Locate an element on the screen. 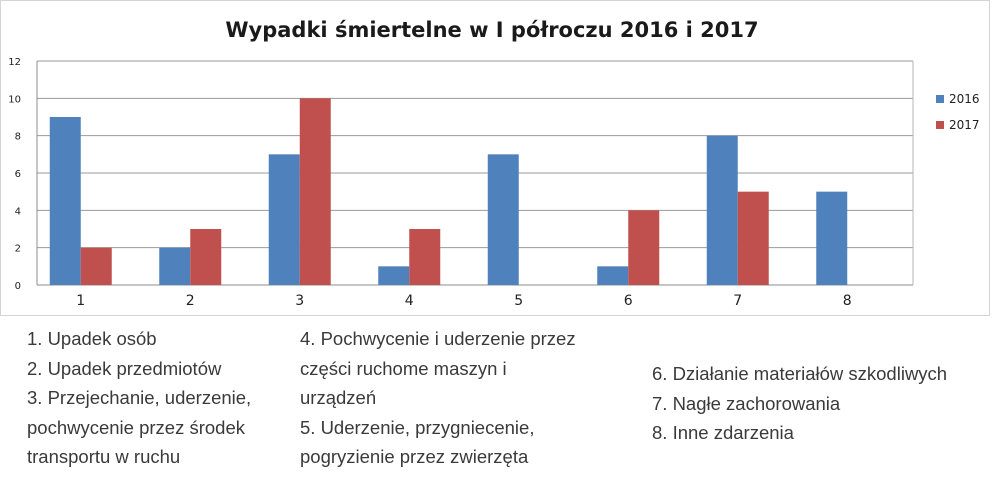  x-tick-label: 4 is located at coordinates (409, 301).